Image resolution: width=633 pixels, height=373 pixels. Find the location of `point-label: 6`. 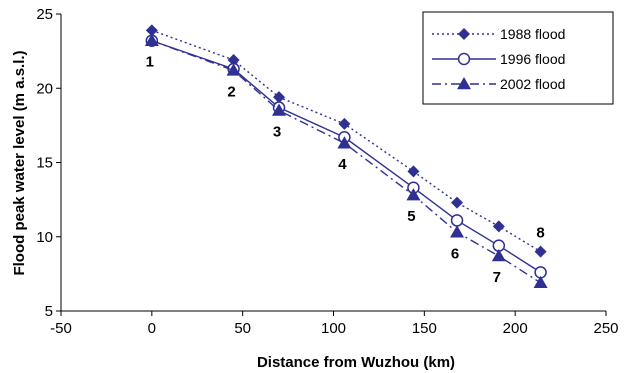

point-label: 6 is located at coordinates (455, 253).